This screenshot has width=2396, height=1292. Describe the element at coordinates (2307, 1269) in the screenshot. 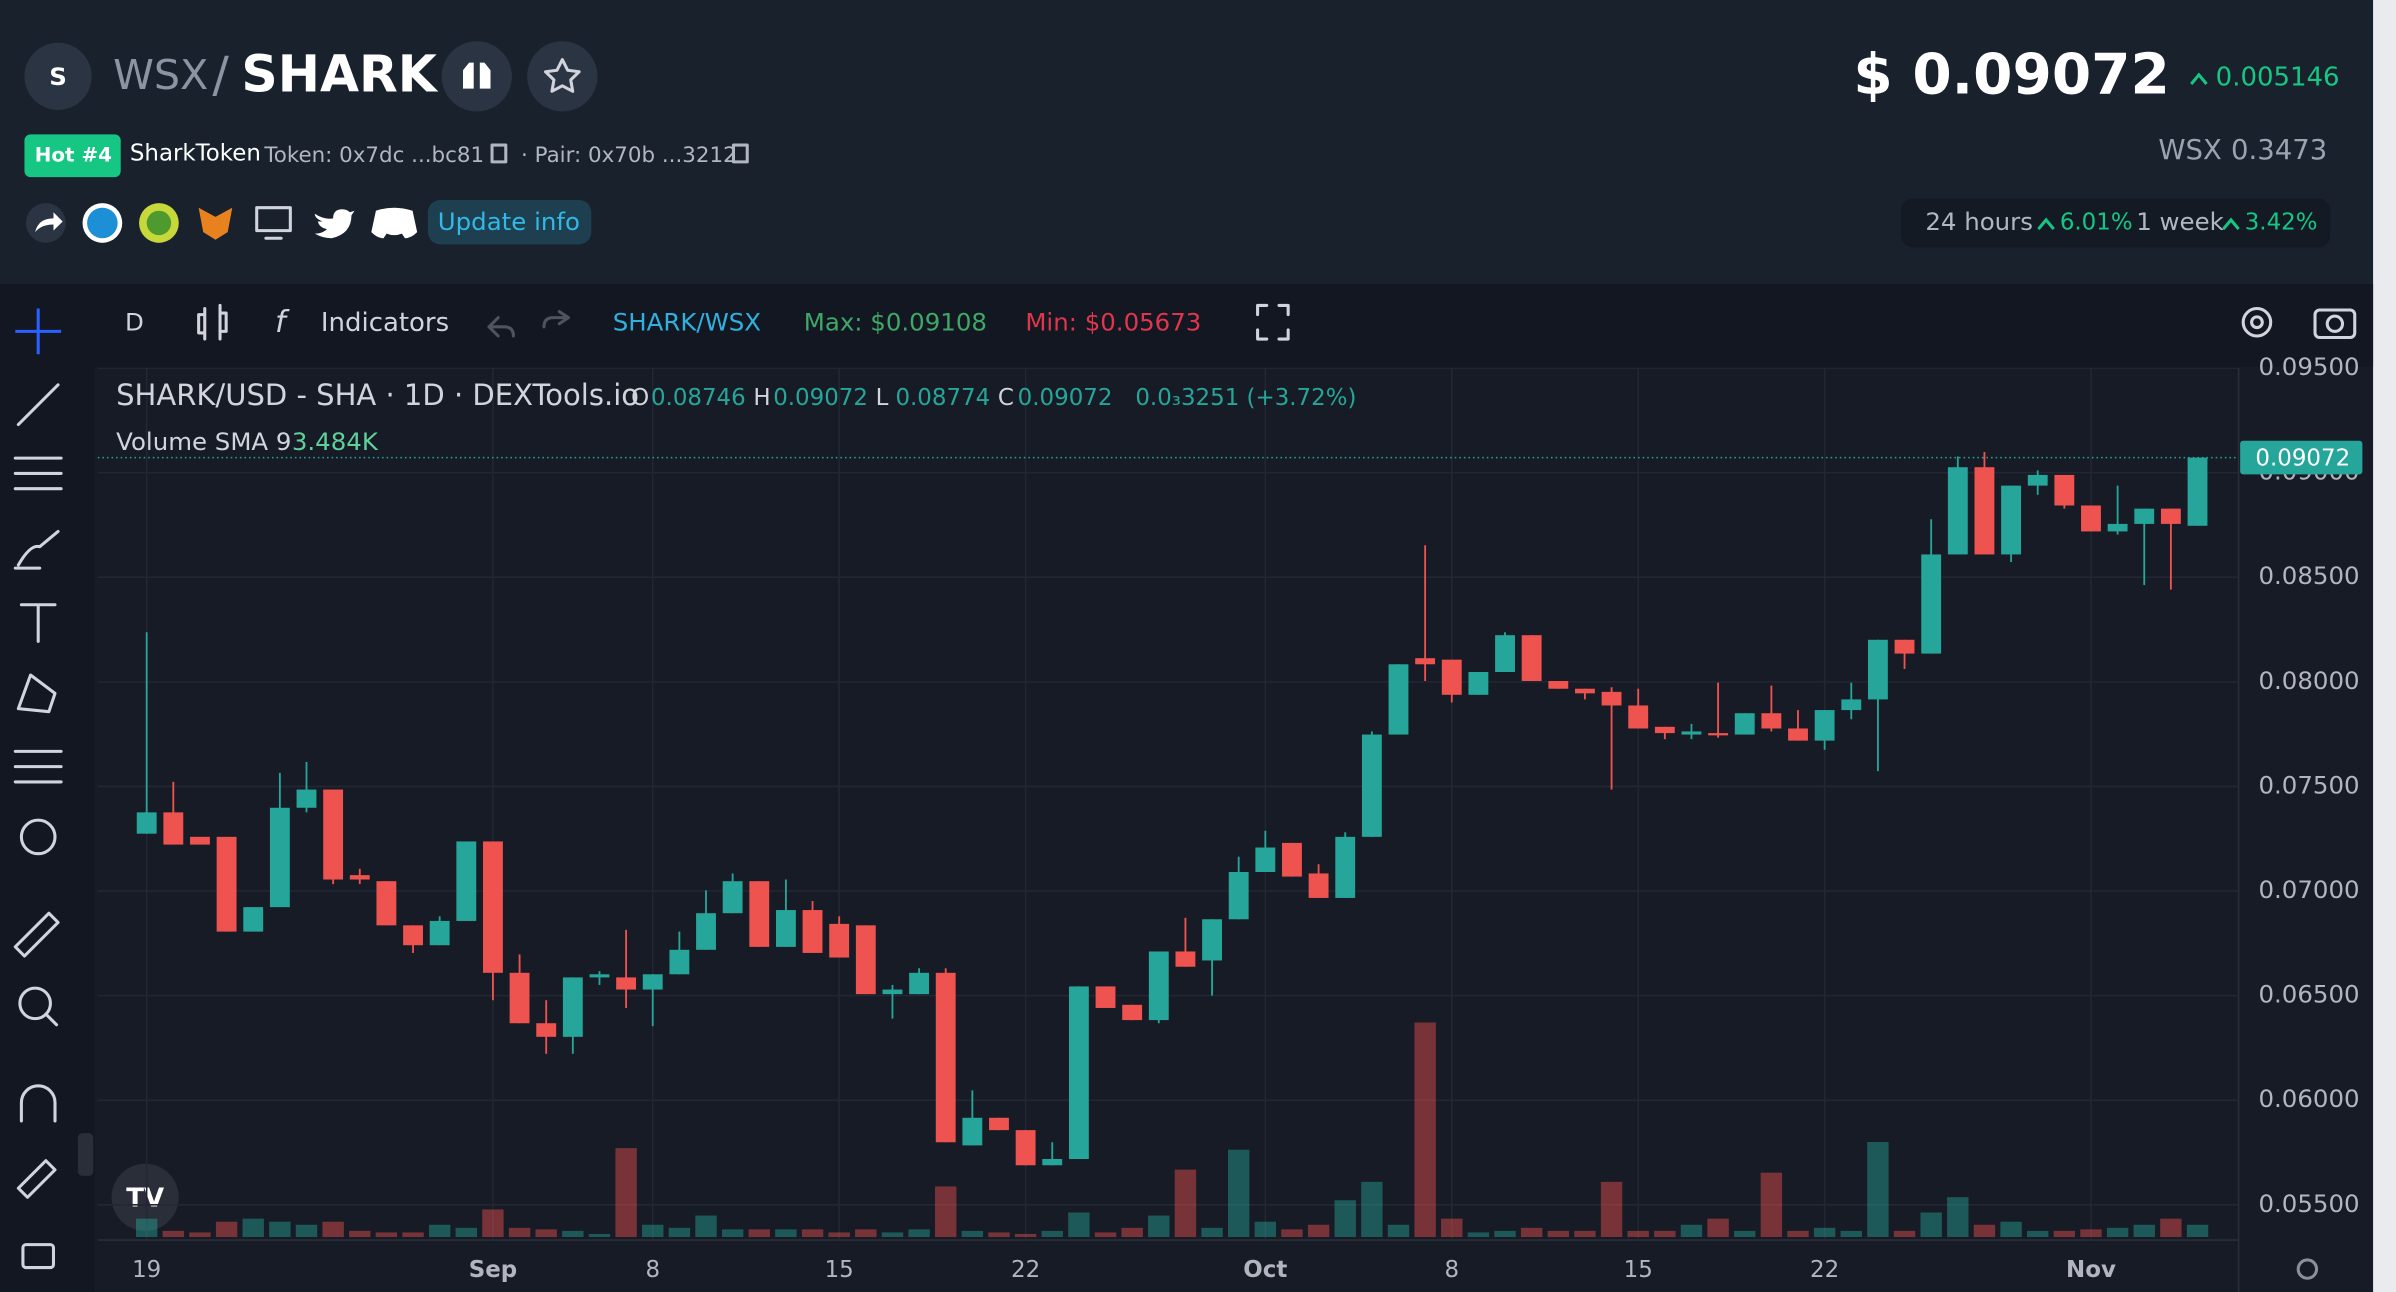

I see `theme-icon` at that location.